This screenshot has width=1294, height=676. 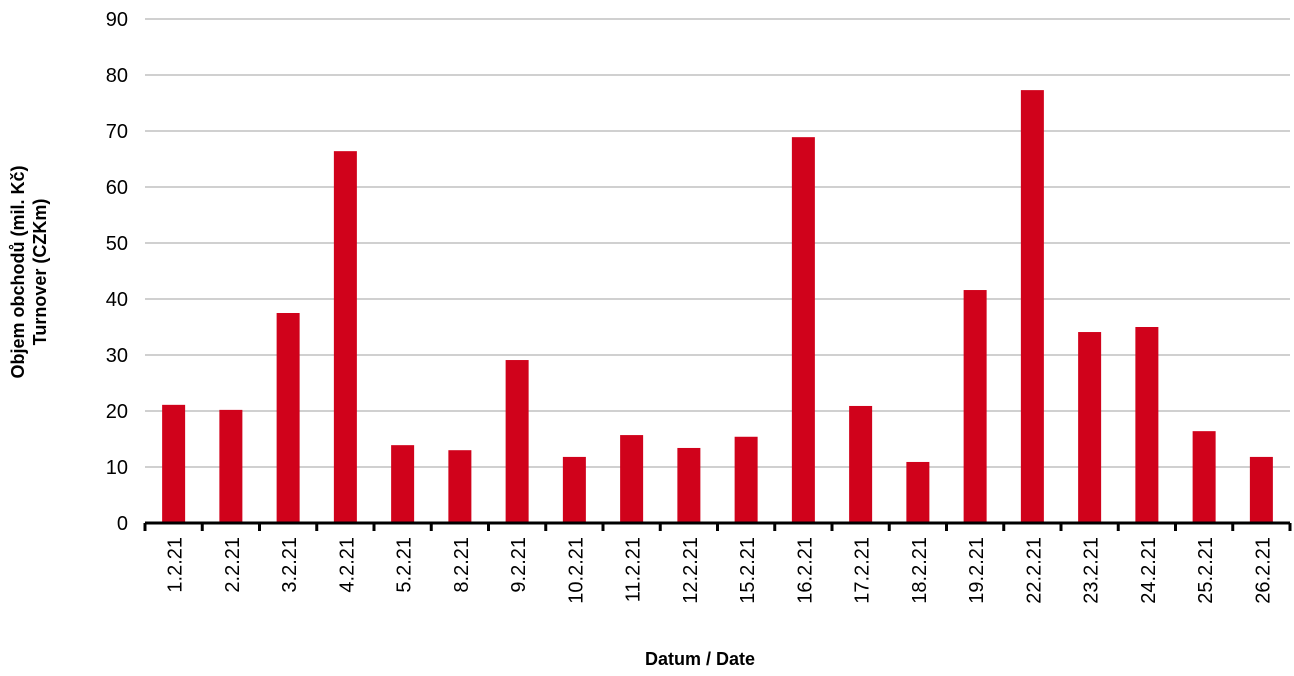 I want to click on y-tick-label: 30, so click(x=117, y=356).